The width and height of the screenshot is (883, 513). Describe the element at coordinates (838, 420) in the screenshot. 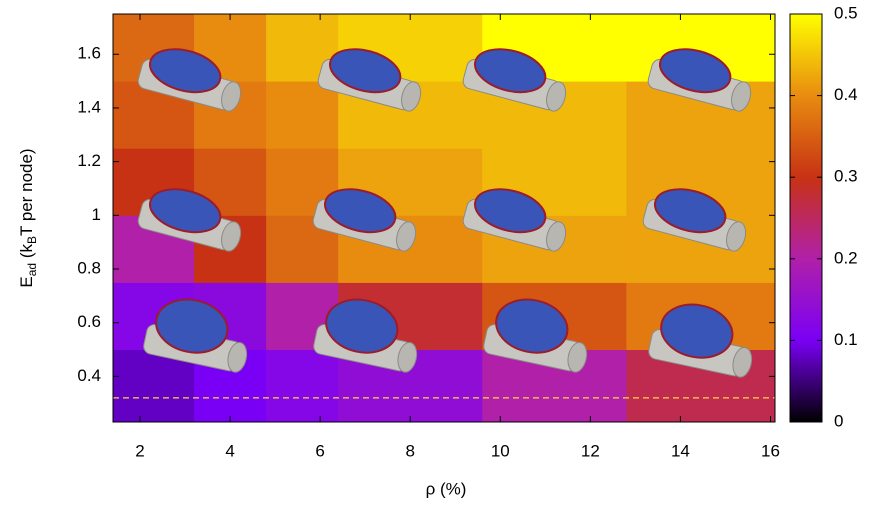

I see `colorbar-tick-label: 0` at that location.